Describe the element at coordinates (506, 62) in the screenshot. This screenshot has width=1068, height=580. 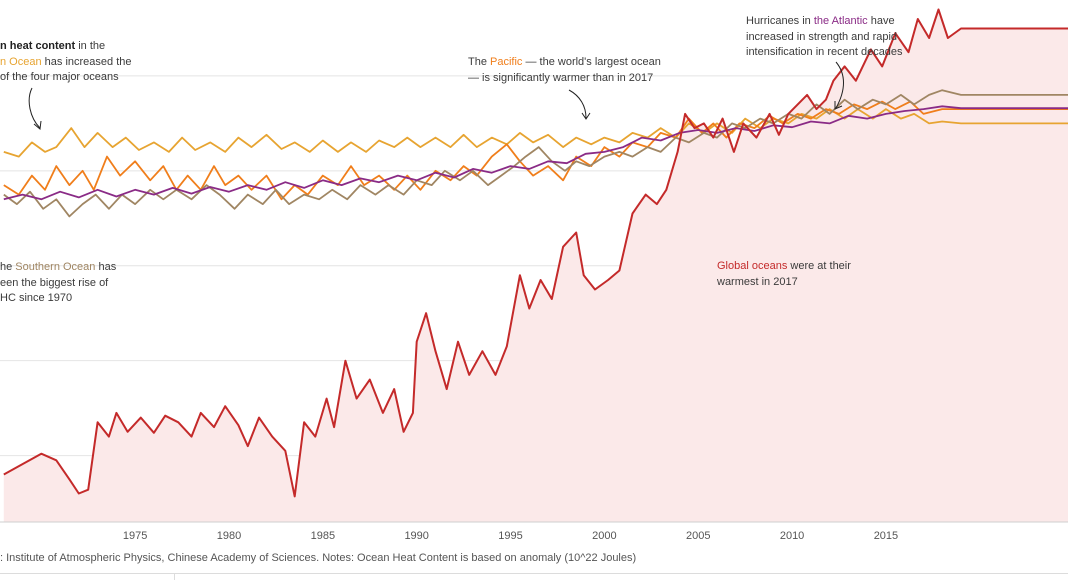
I see `pacific-highlight: Pacific` at that location.